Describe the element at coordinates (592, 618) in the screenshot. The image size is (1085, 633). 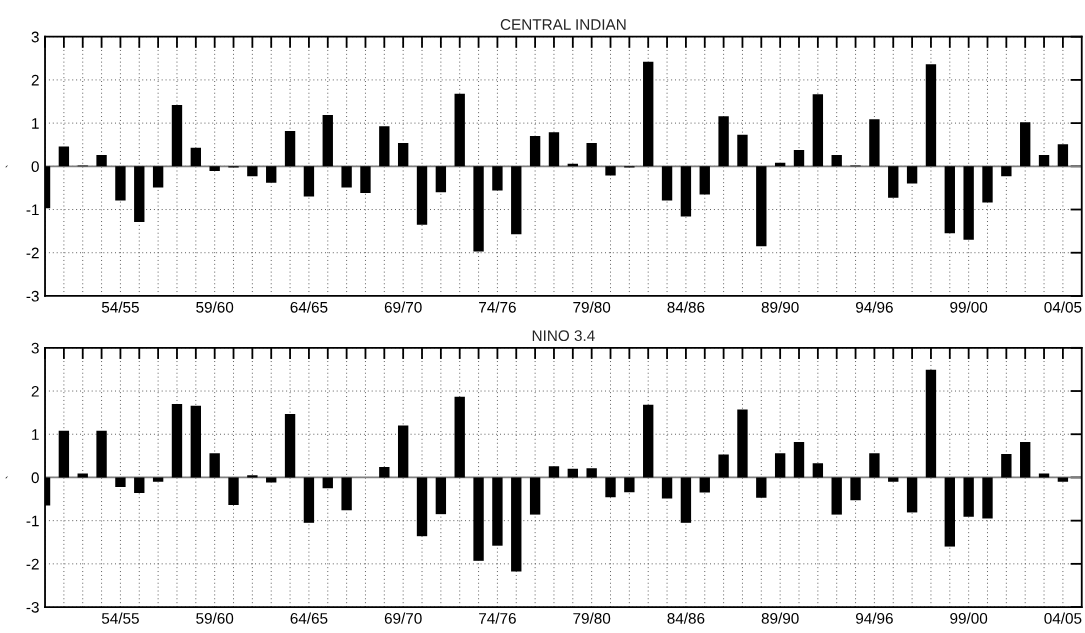
I see `x-tick-label: 79/80` at that location.